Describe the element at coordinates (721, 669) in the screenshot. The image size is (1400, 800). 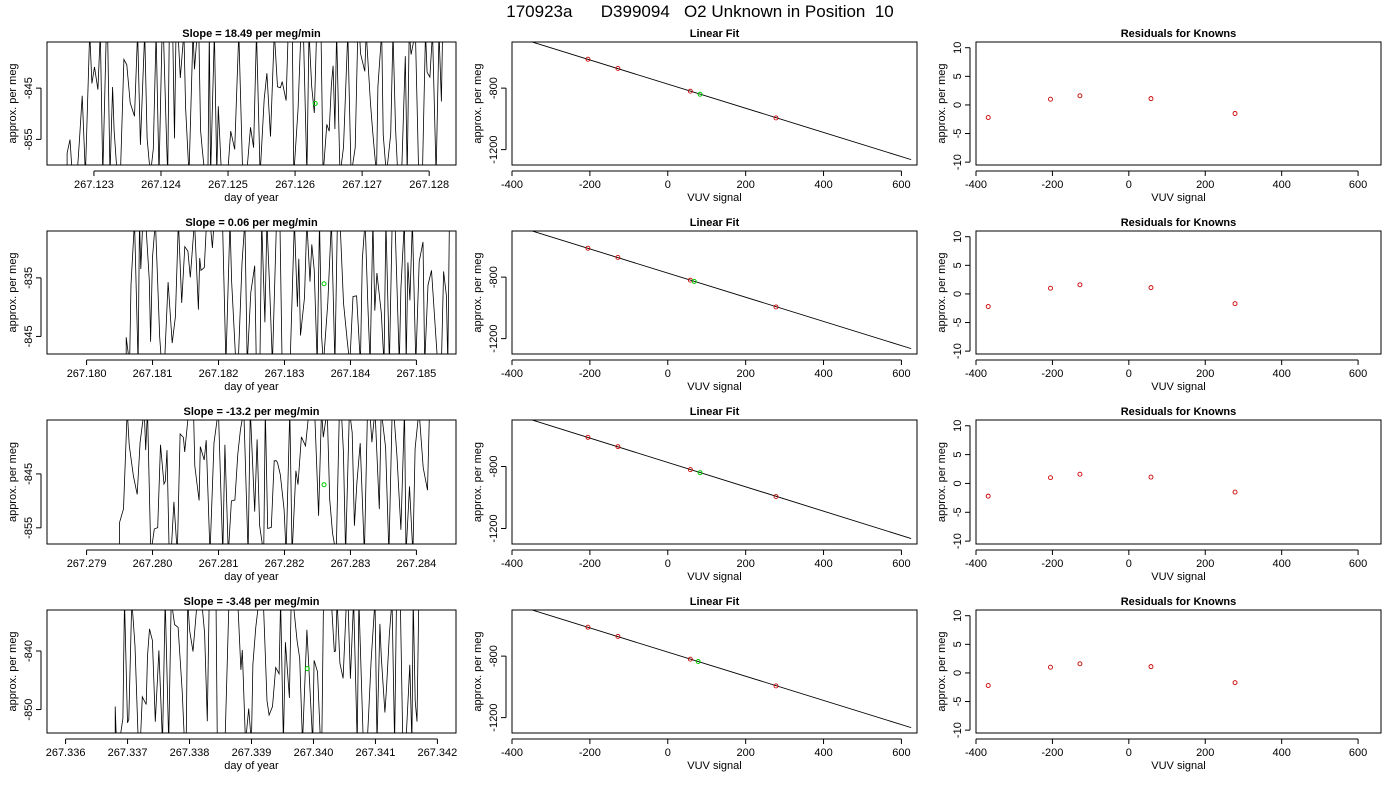
I see `fit-line` at that location.